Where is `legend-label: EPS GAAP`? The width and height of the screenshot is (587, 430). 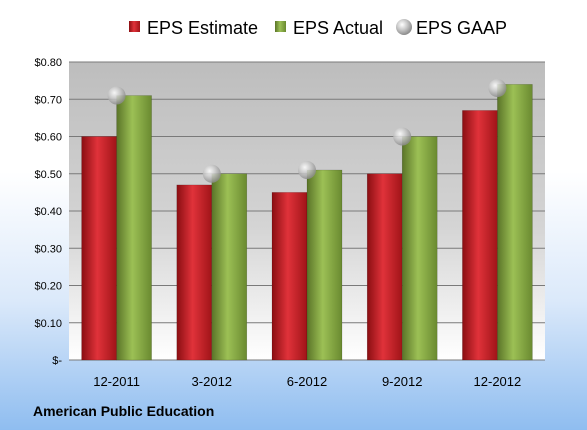
legend-label: EPS GAAP is located at coordinates (461, 28).